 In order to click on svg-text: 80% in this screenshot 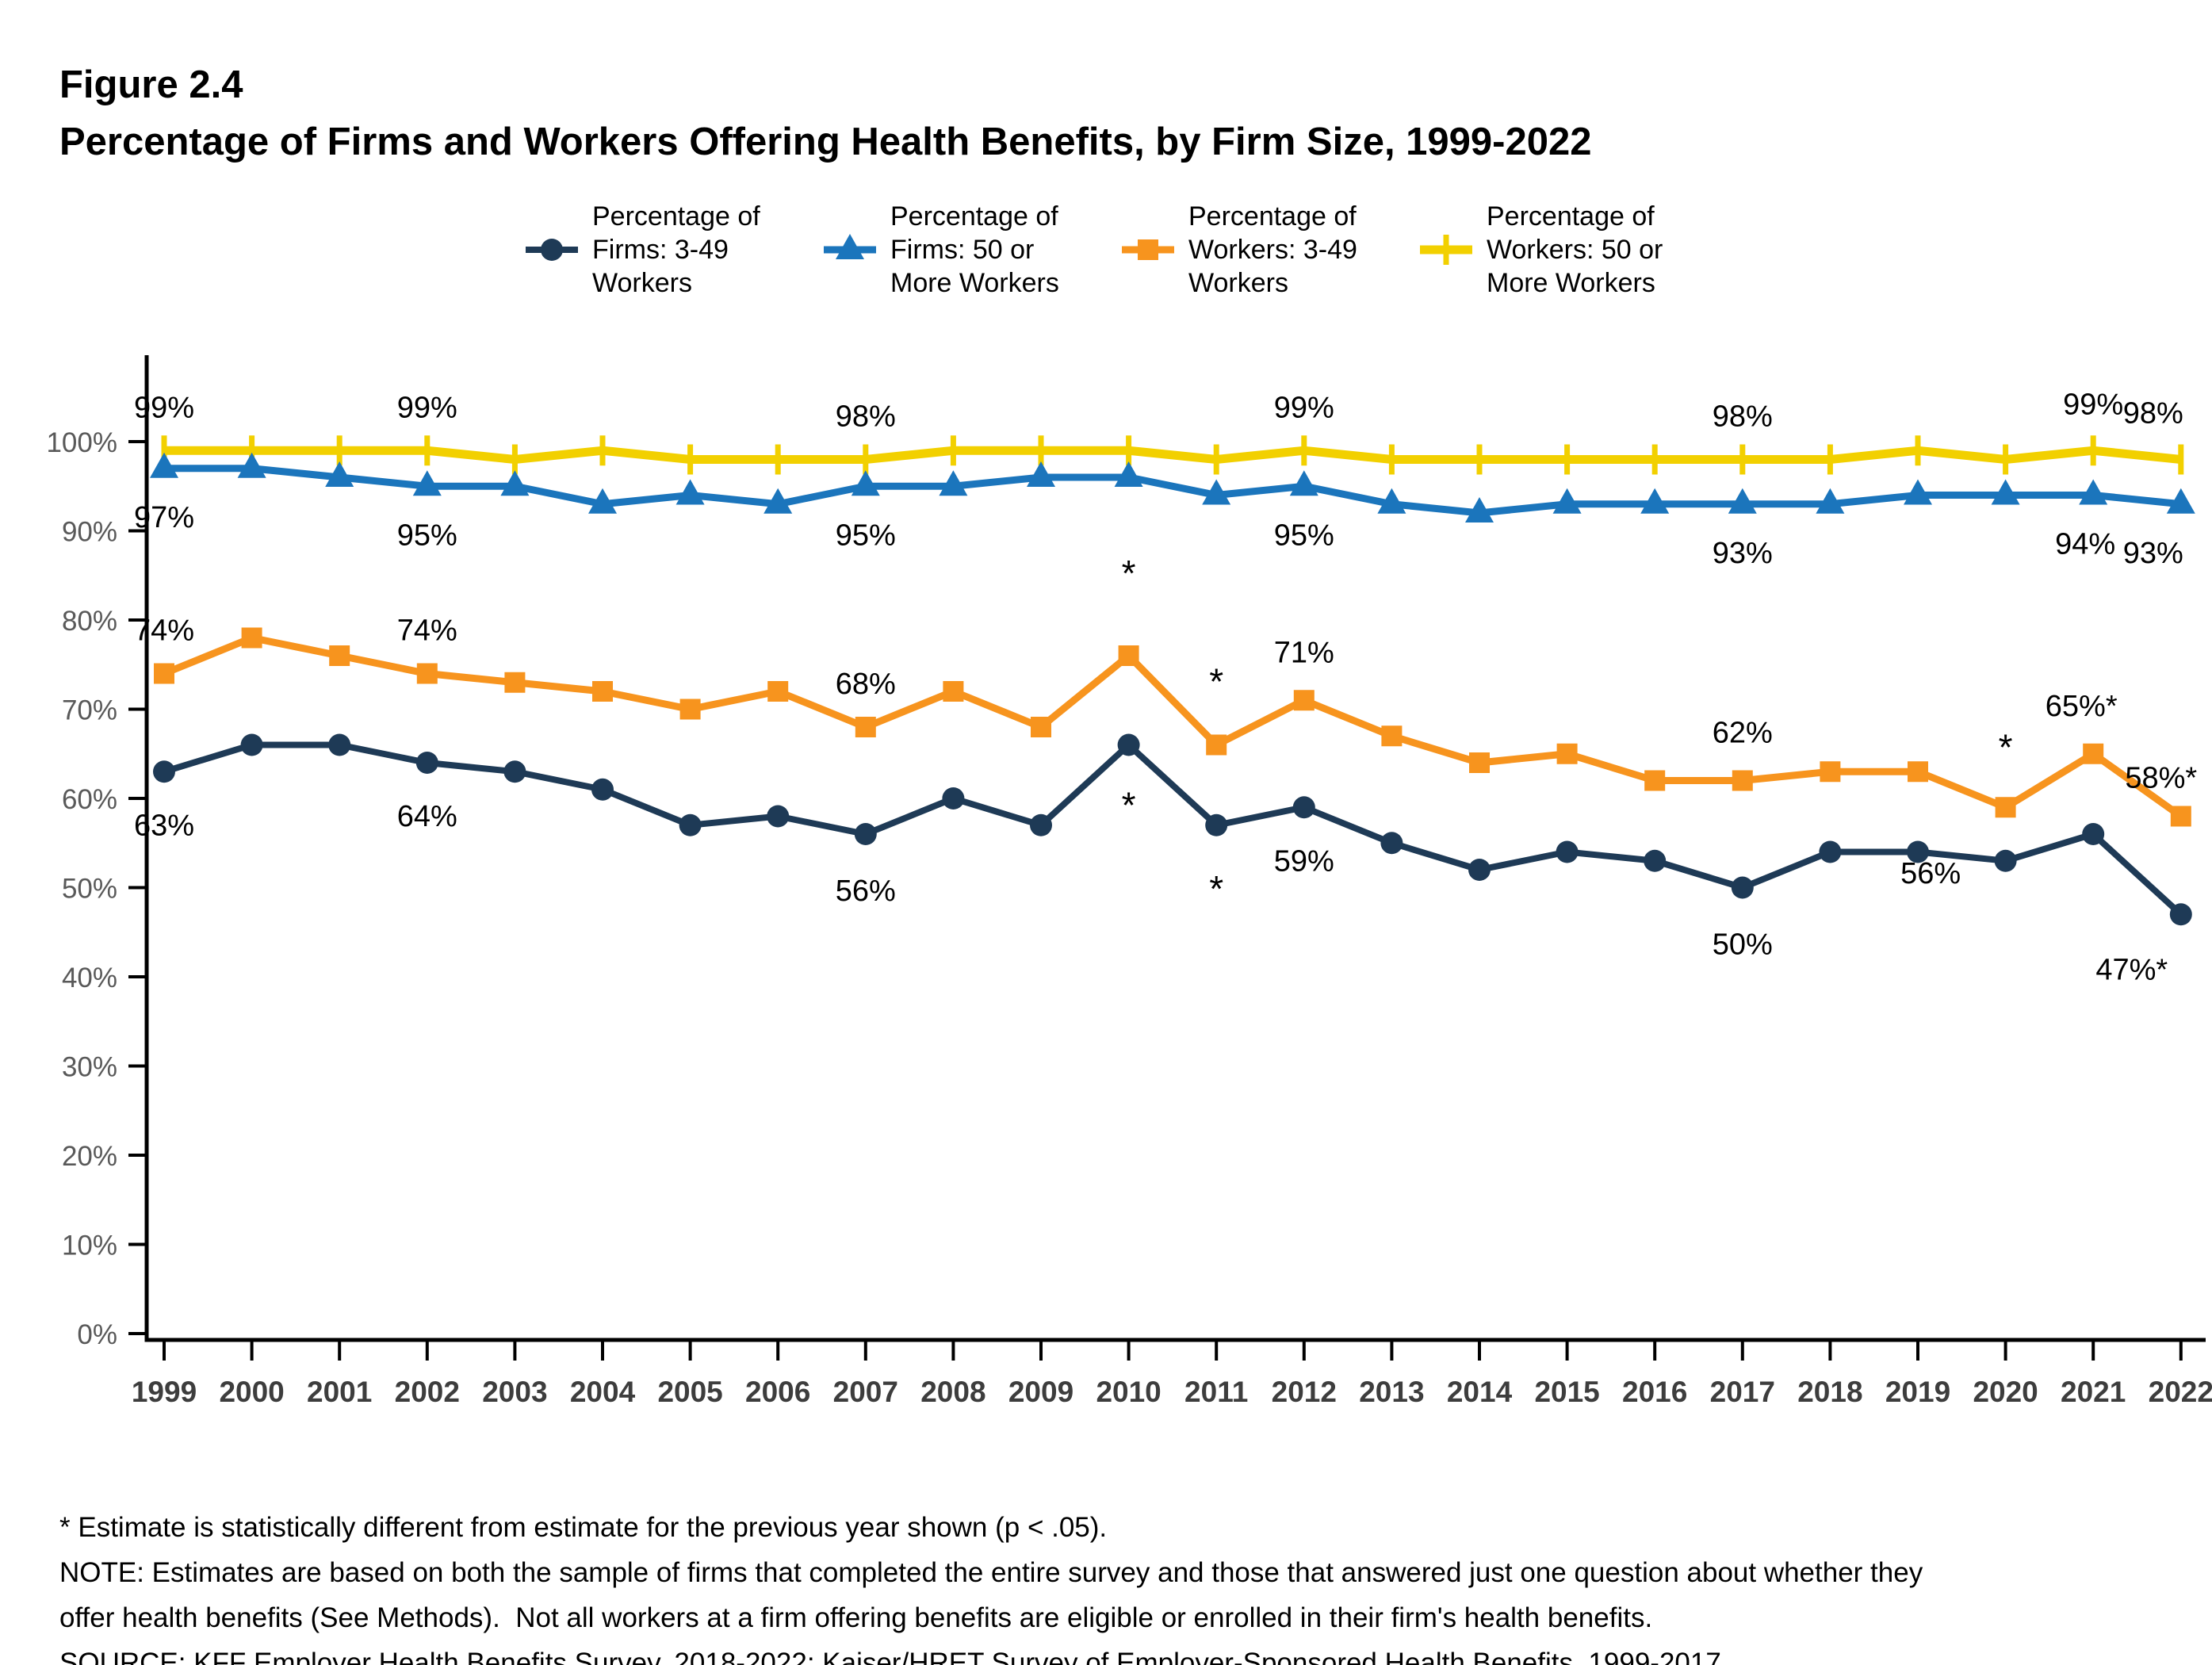, I will do `click(89, 621)`.